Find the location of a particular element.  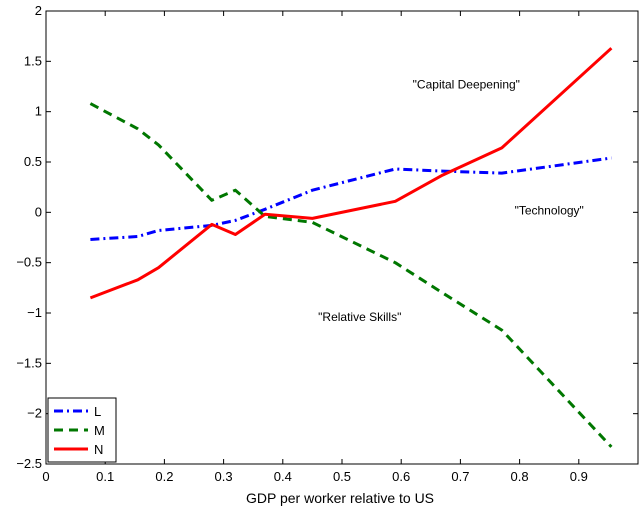

x-tick-label: 0.1 is located at coordinates (105, 476).